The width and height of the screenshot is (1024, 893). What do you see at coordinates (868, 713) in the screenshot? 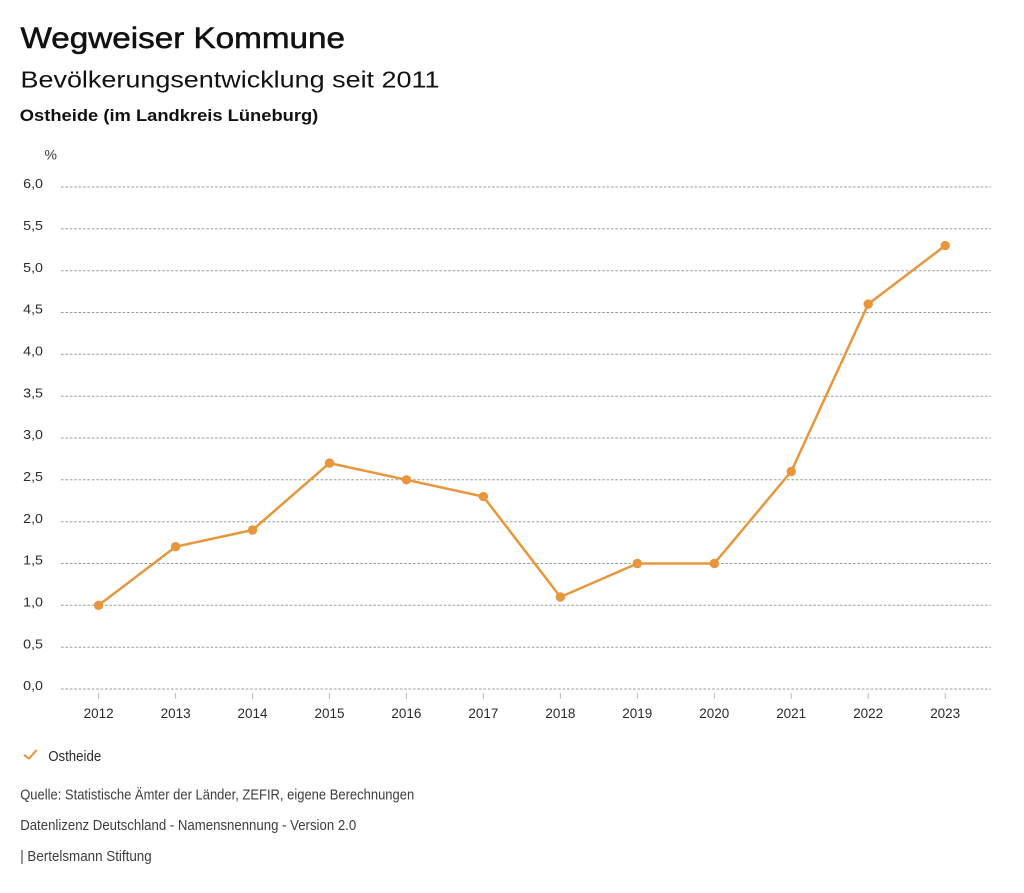
I see `svg-text: 2022` at bounding box center [868, 713].